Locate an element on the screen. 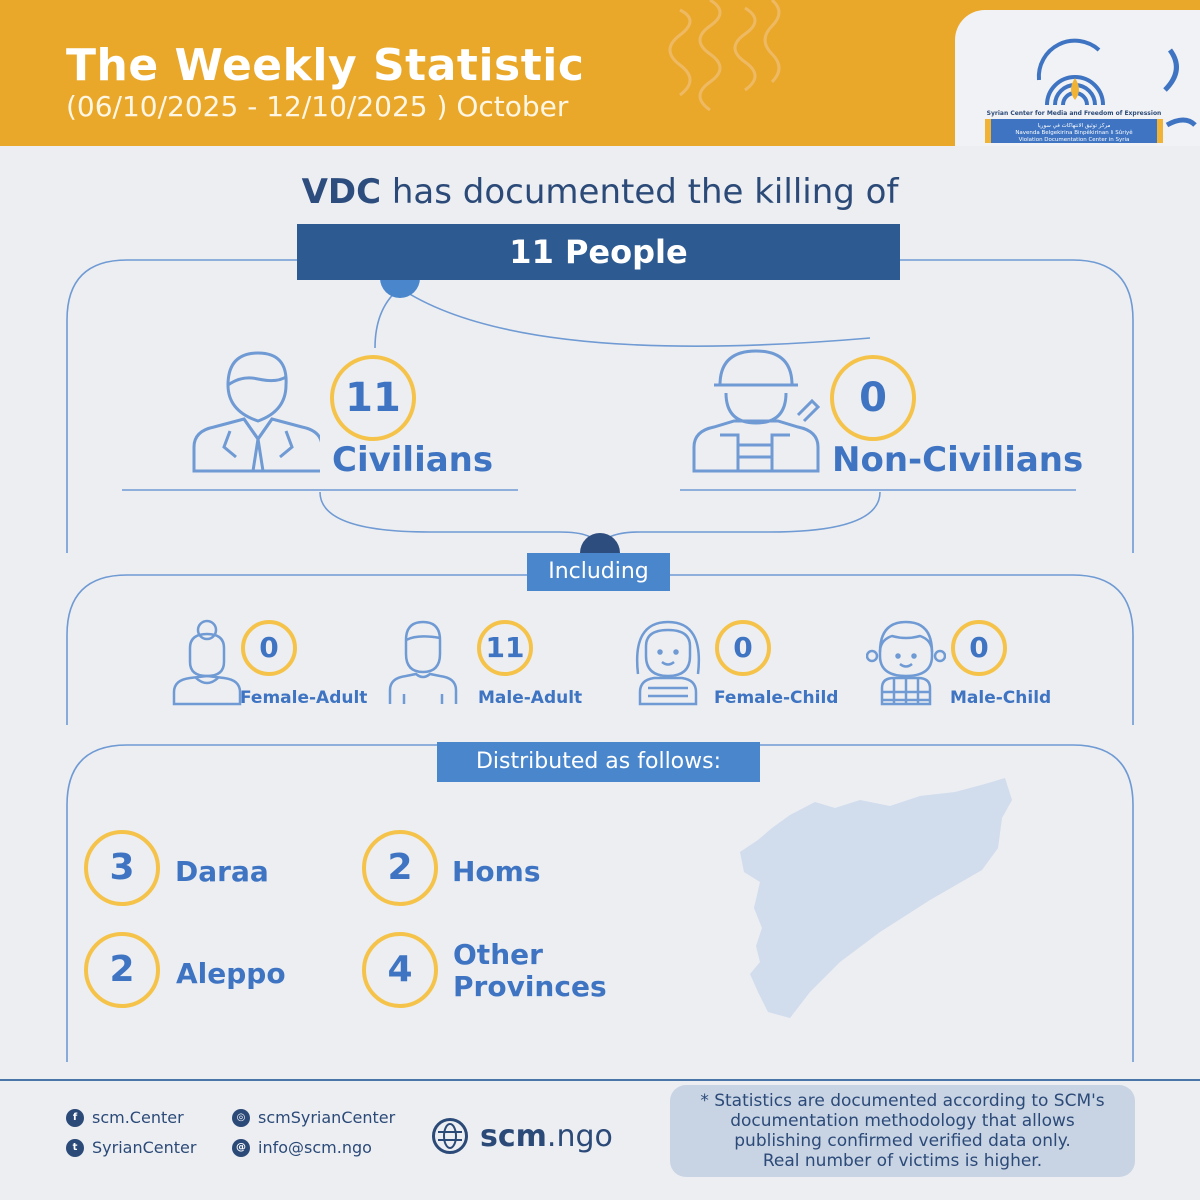  website-tld: .ngo is located at coordinates (579, 1136).